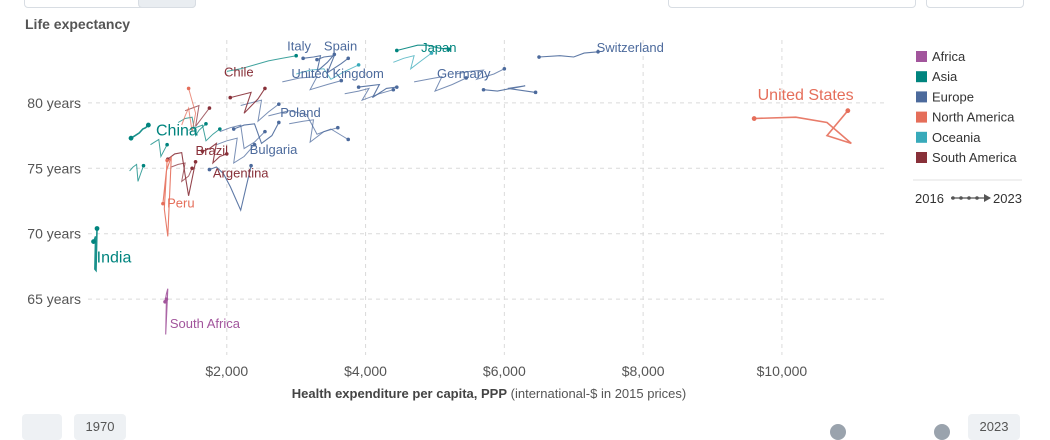 The width and height of the screenshot is (1050, 440). Describe the element at coordinates (929, 198) in the screenshot. I see `time-legend-start: 2016` at that location.